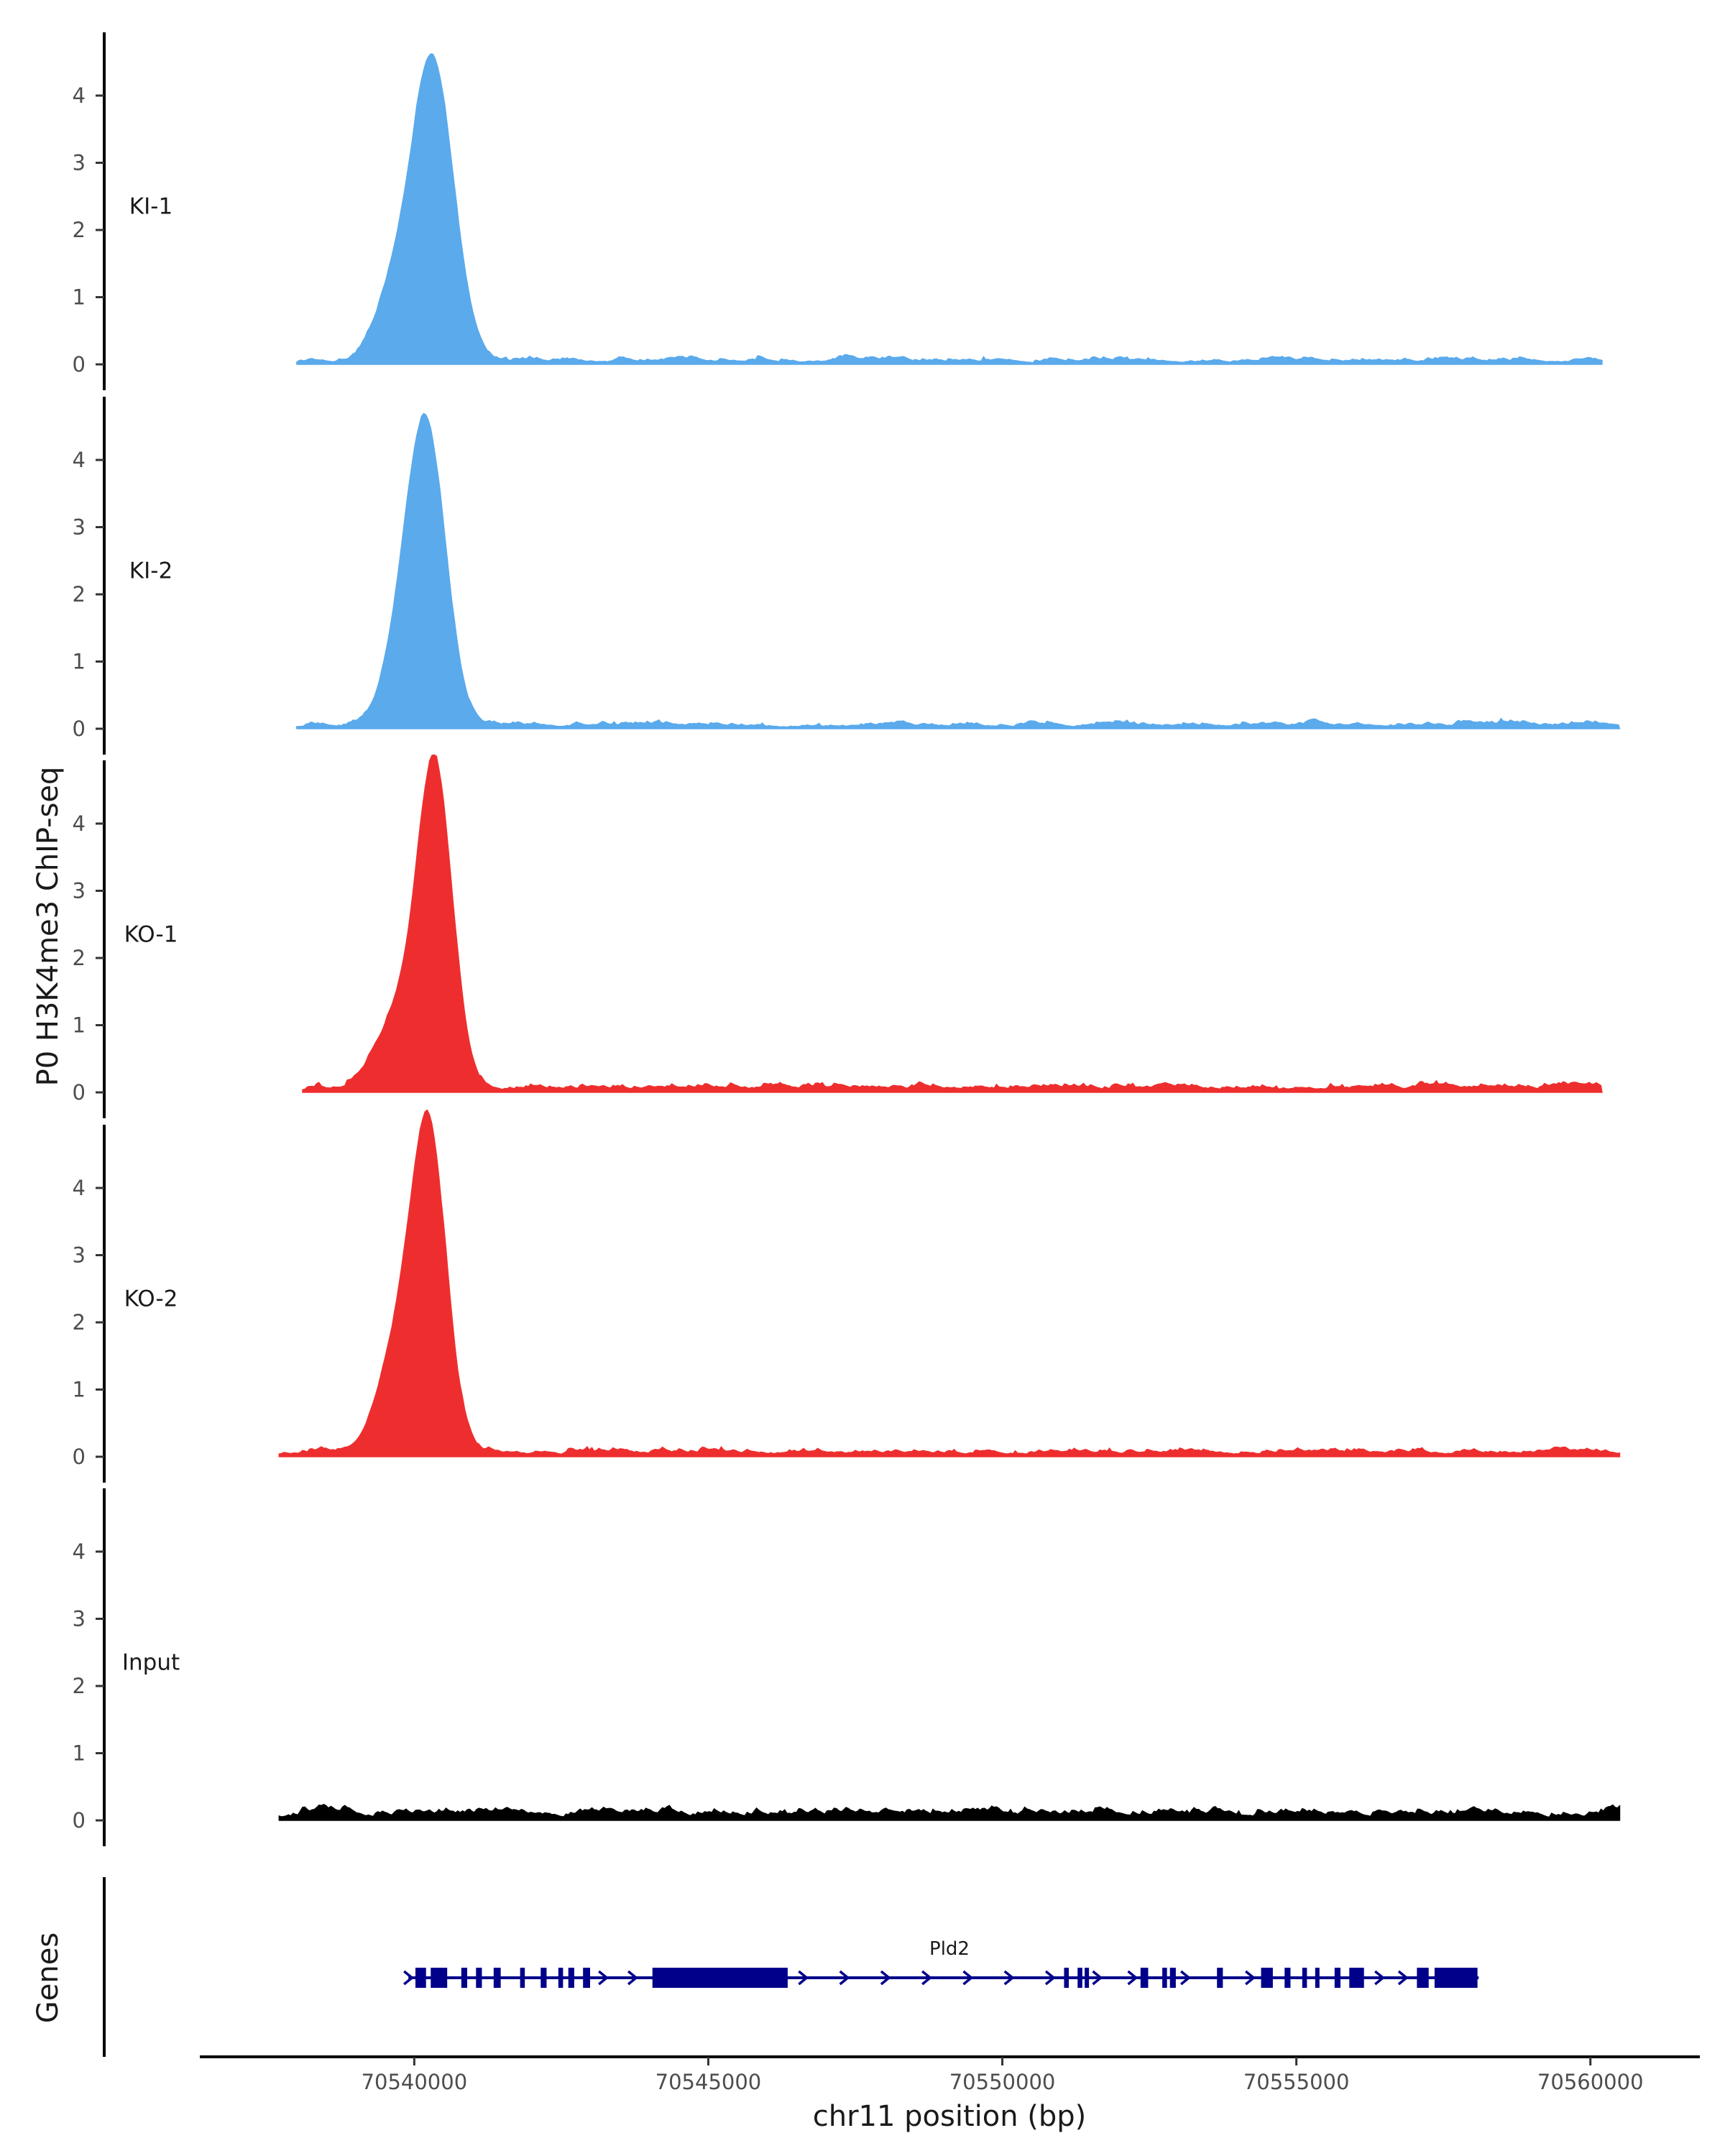  Describe the element at coordinates (949, 1949) in the screenshot. I see `gene-name-label: Pld2` at that location.